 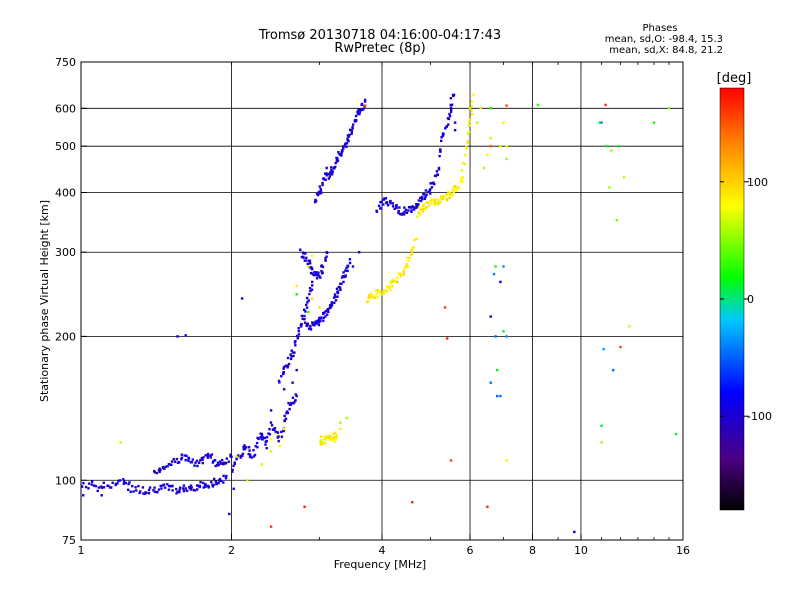 What do you see at coordinates (666, 50) in the screenshot?
I see `stats-x-line: mean, sd,X: 84.8, 21.2` at bounding box center [666, 50].